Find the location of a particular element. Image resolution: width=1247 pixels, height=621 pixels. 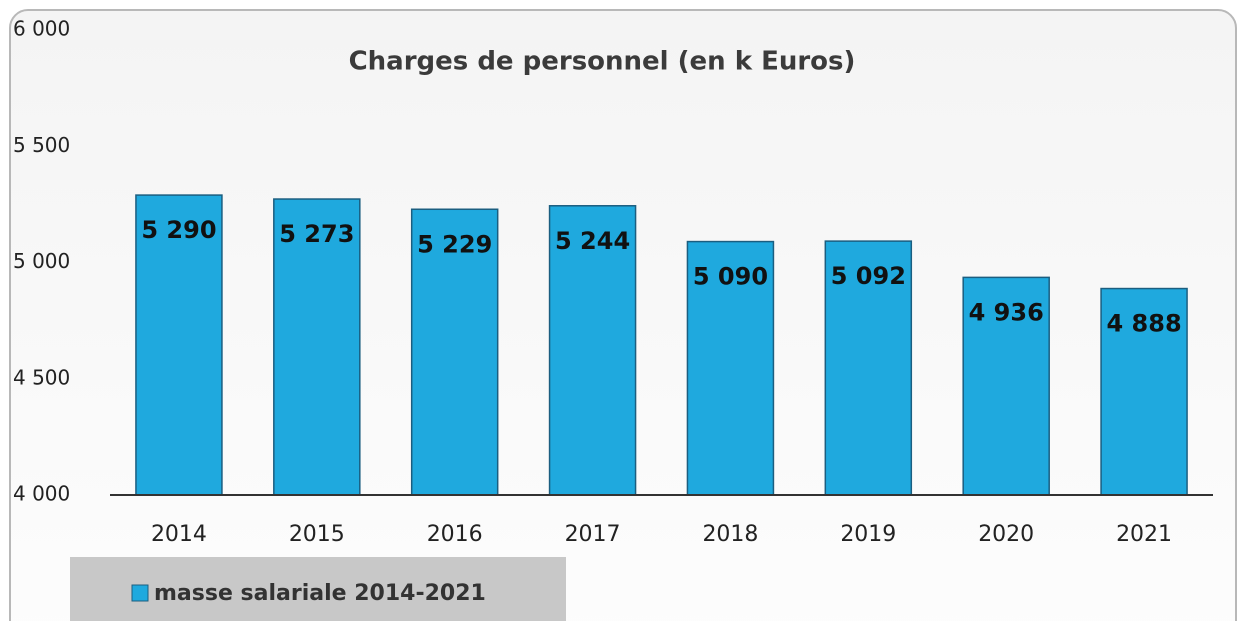

x-tick-label: 2016 is located at coordinates (455, 534).